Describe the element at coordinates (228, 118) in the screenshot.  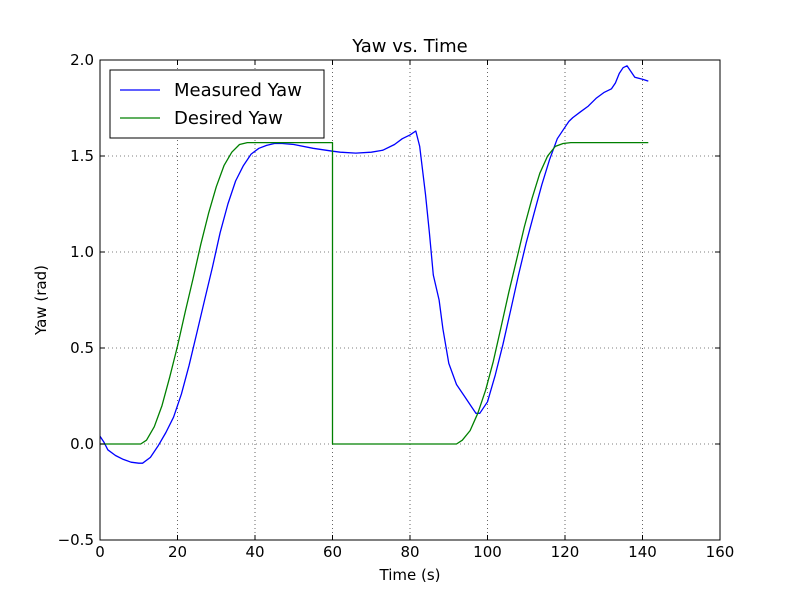
I see `legend-label: Desired Yaw` at that location.